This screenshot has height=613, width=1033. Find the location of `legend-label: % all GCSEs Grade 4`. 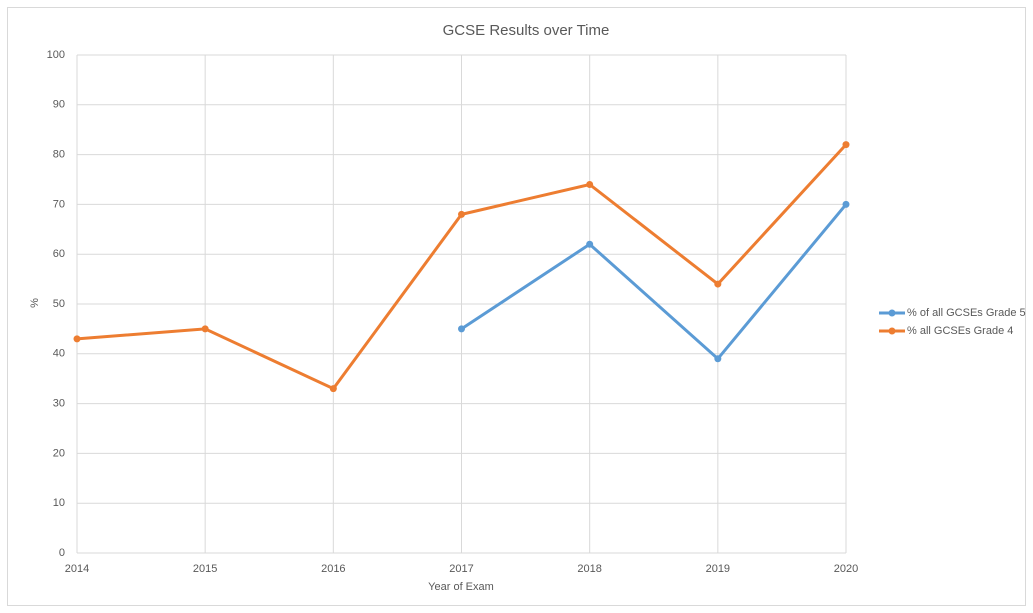

legend-label: % all GCSEs Grade 4 is located at coordinates (960, 331).